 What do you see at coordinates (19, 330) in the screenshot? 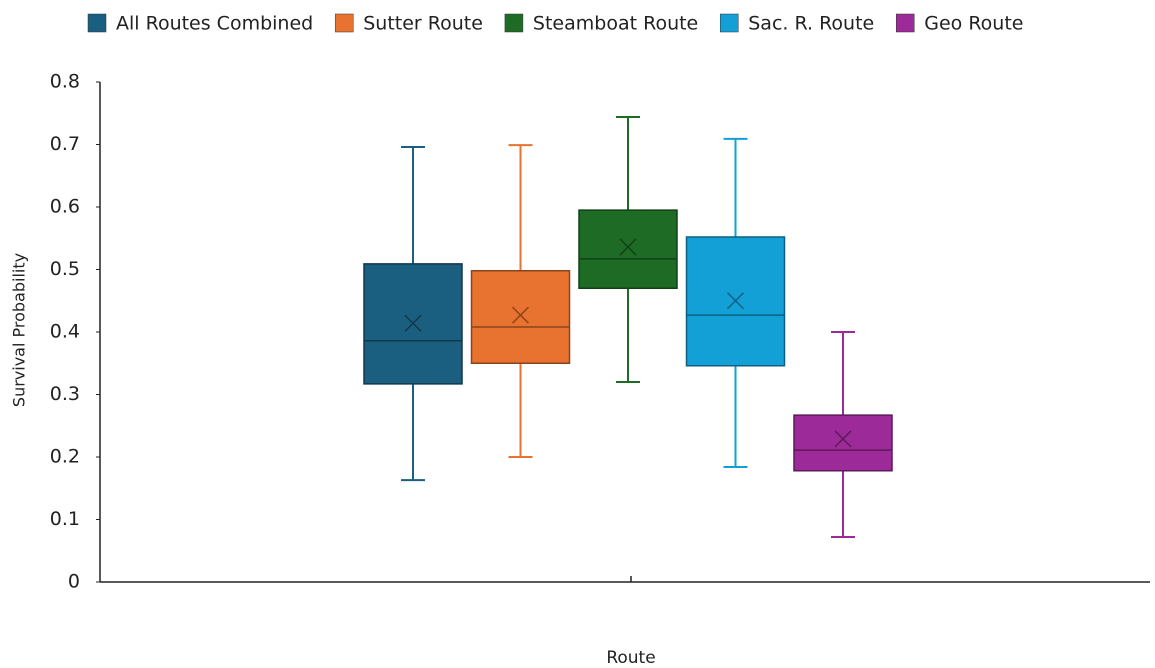
I see `y-axis-label: Survival Probability` at bounding box center [19, 330].